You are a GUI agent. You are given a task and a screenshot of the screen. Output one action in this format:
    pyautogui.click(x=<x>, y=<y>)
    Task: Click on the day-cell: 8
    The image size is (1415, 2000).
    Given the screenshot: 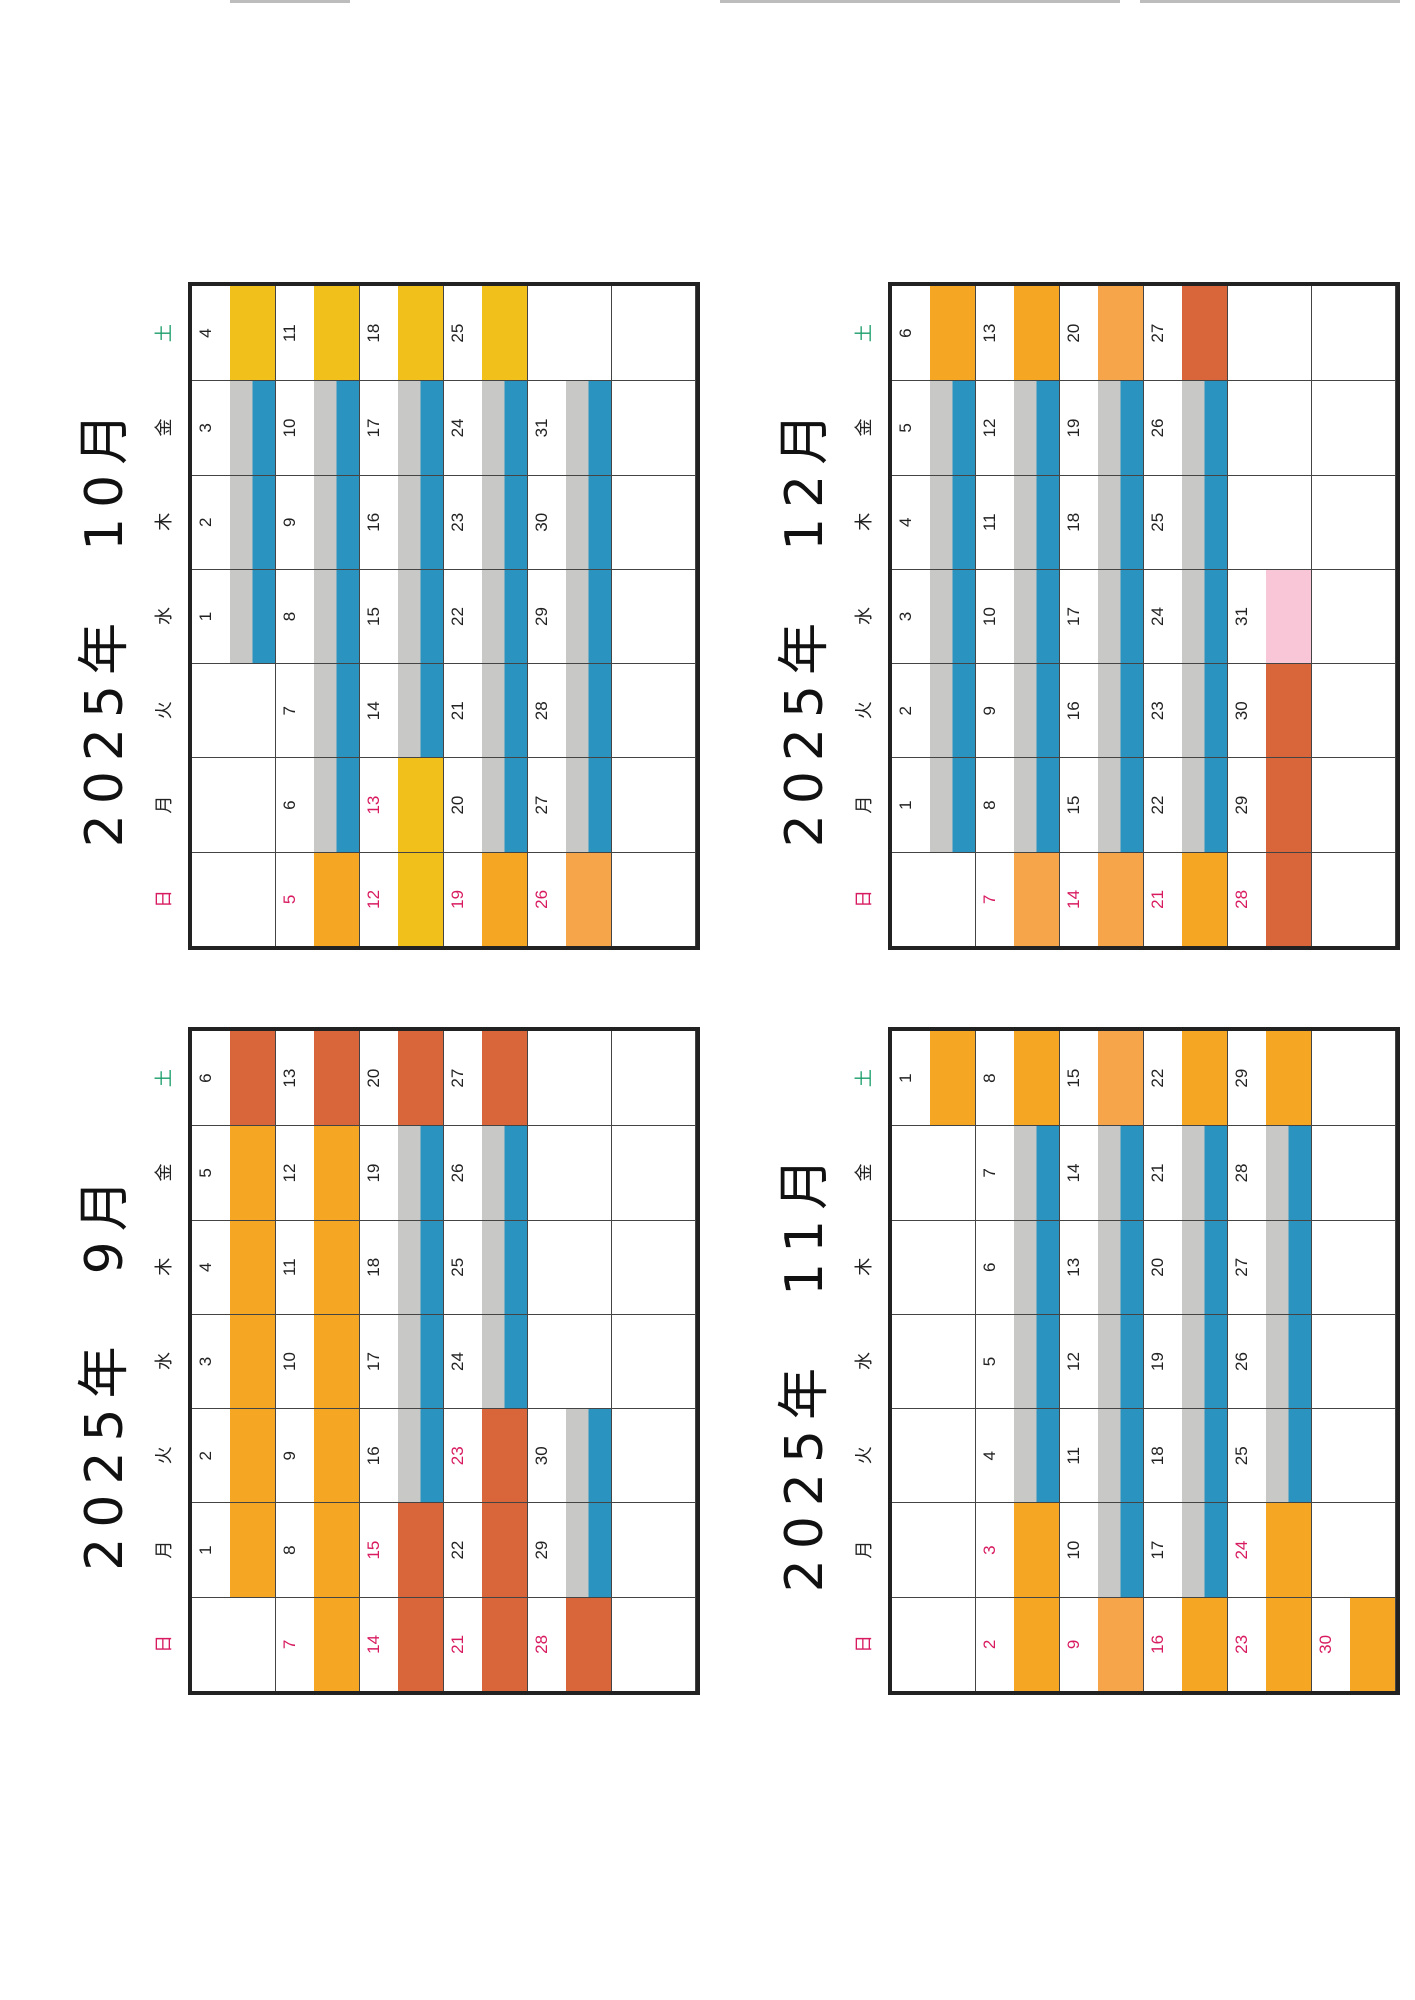 What is the action you would take?
    pyautogui.click(x=1018, y=804)
    